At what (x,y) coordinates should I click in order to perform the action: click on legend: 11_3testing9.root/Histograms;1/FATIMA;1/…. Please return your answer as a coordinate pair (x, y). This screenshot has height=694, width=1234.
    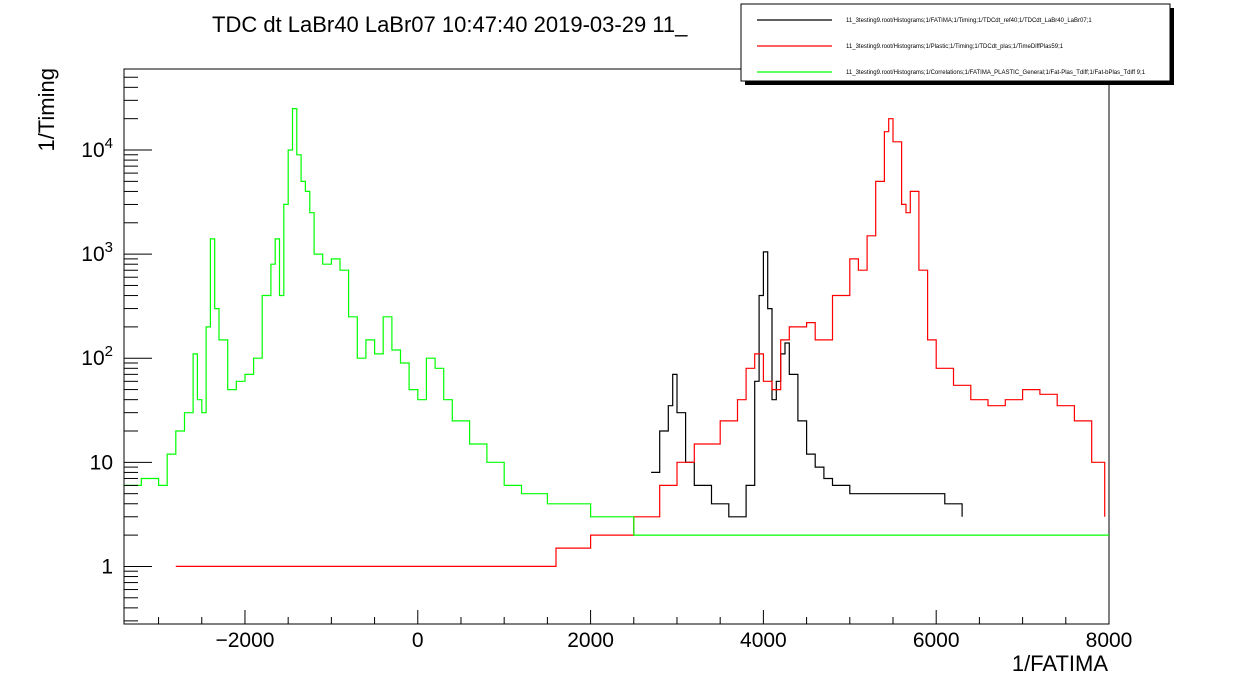
    Looking at the image, I should click on (957, 44).